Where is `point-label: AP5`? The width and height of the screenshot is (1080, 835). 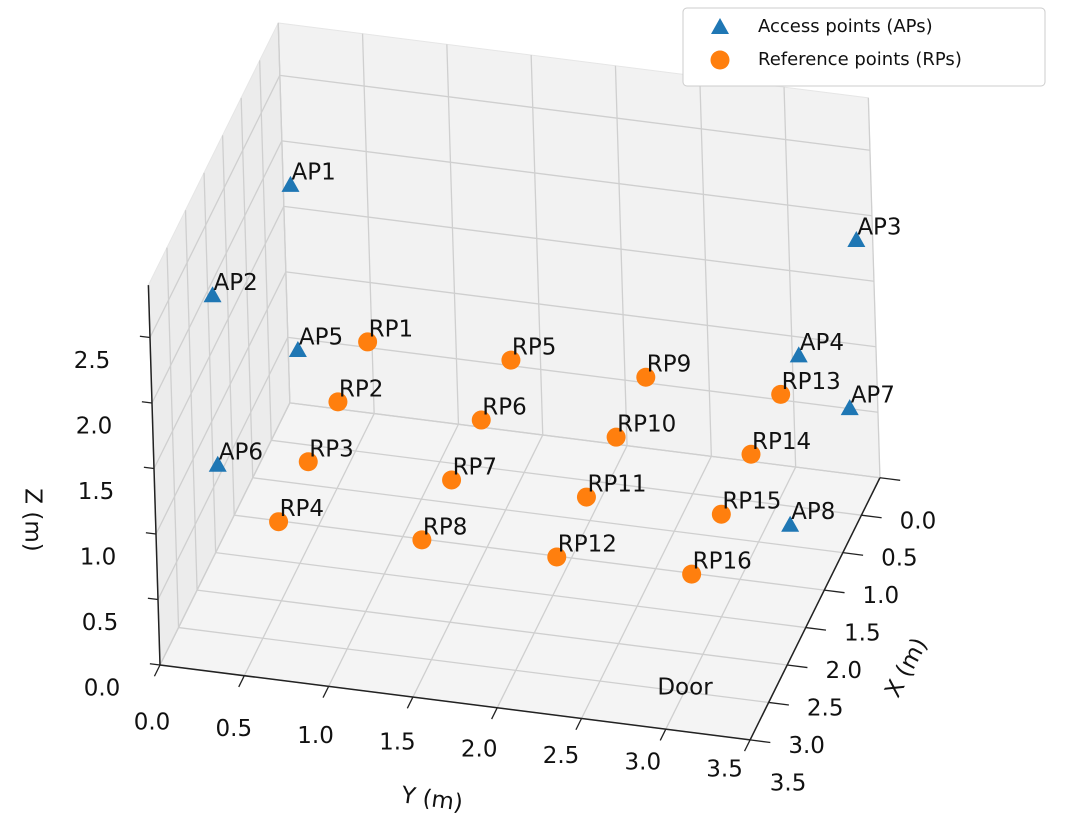
point-label: AP5 is located at coordinates (321, 337).